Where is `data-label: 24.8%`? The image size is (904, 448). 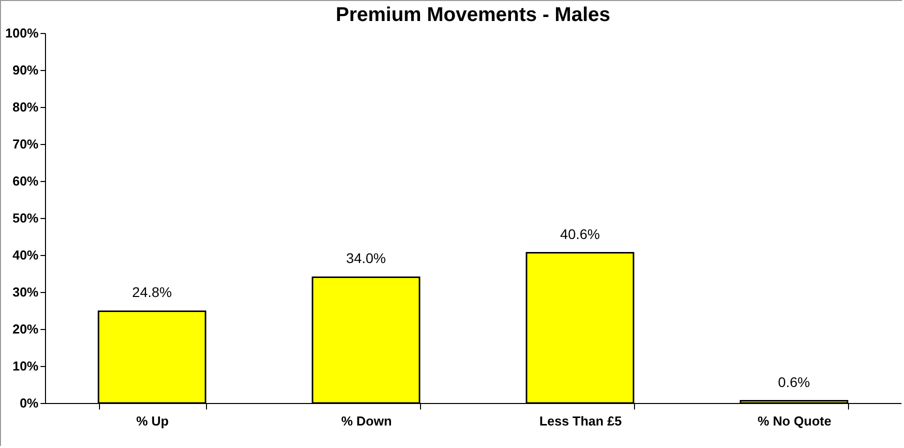 data-label: 24.8% is located at coordinates (152, 292).